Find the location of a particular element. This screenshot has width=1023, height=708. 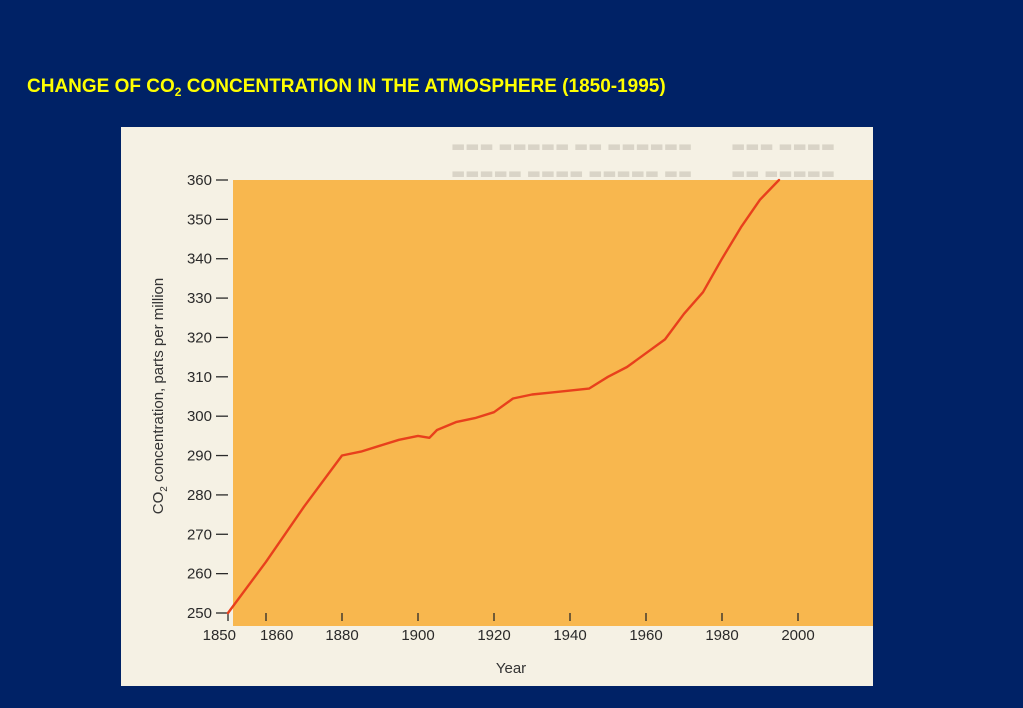

y-tick-label: 270 is located at coordinates (199, 534).